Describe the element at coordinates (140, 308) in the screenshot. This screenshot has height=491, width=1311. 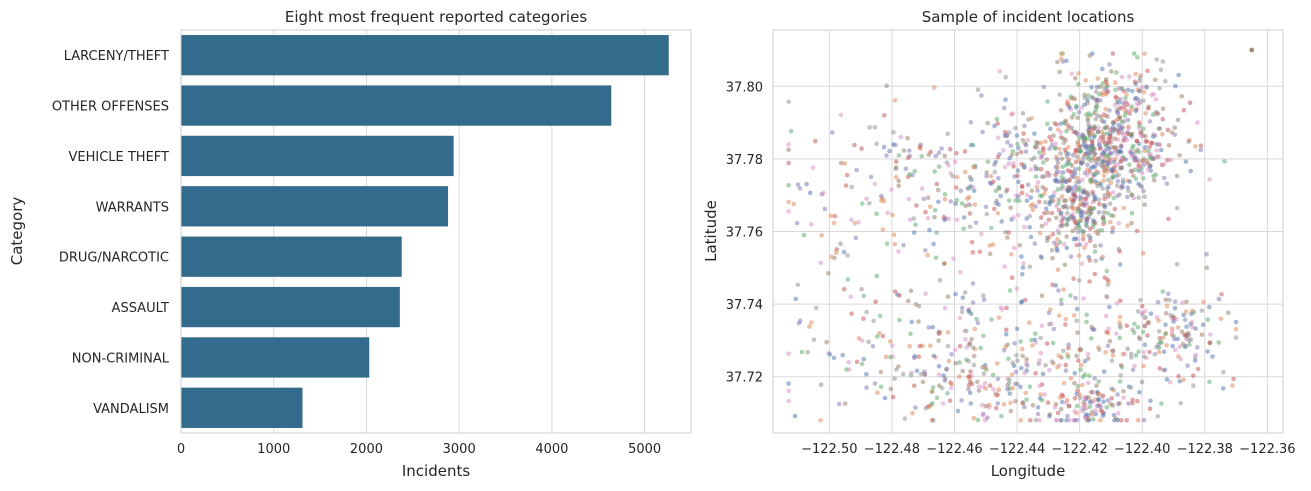
I see `bar-category-label: ASSAULT` at that location.